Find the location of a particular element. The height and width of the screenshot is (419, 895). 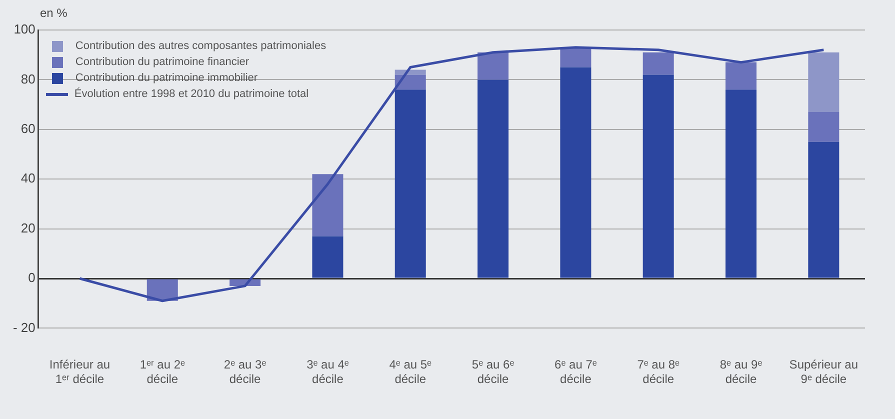

x-tick-label: Supérieur au 9ᵉ décile is located at coordinates (823, 372).